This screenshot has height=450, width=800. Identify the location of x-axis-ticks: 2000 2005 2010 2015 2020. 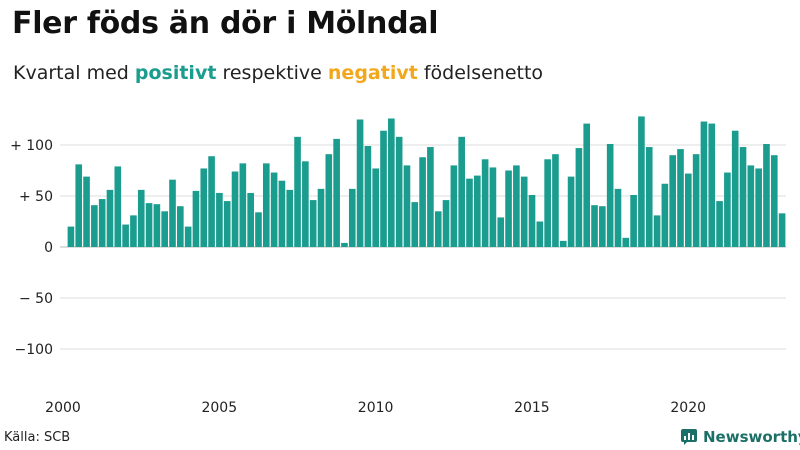
(375, 408).